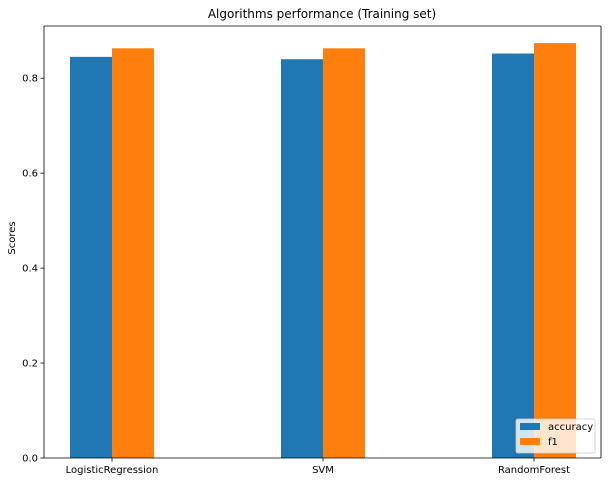 This screenshot has height=482, width=609. Describe the element at coordinates (534, 470) in the screenshot. I see `x-tick-label: RandomForest` at that location.